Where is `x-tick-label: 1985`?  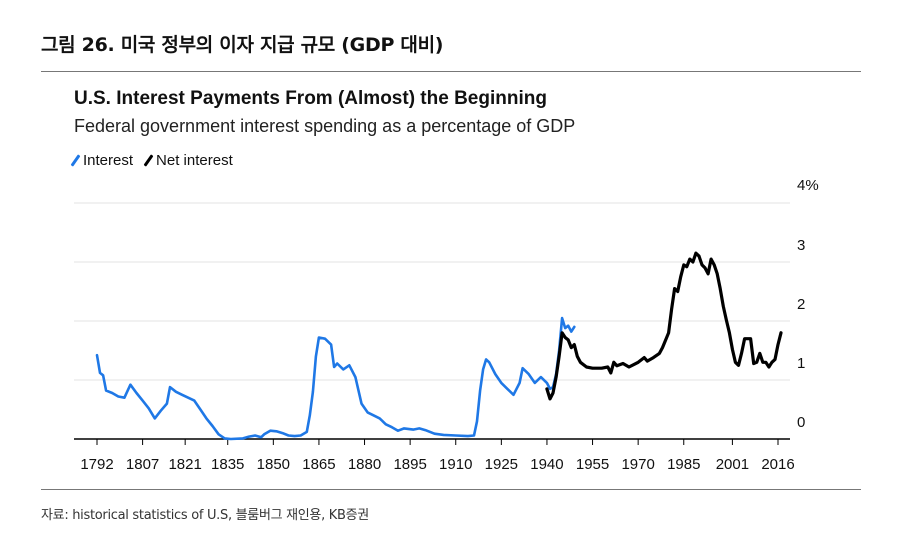 x-tick-label: 1985 is located at coordinates (683, 464).